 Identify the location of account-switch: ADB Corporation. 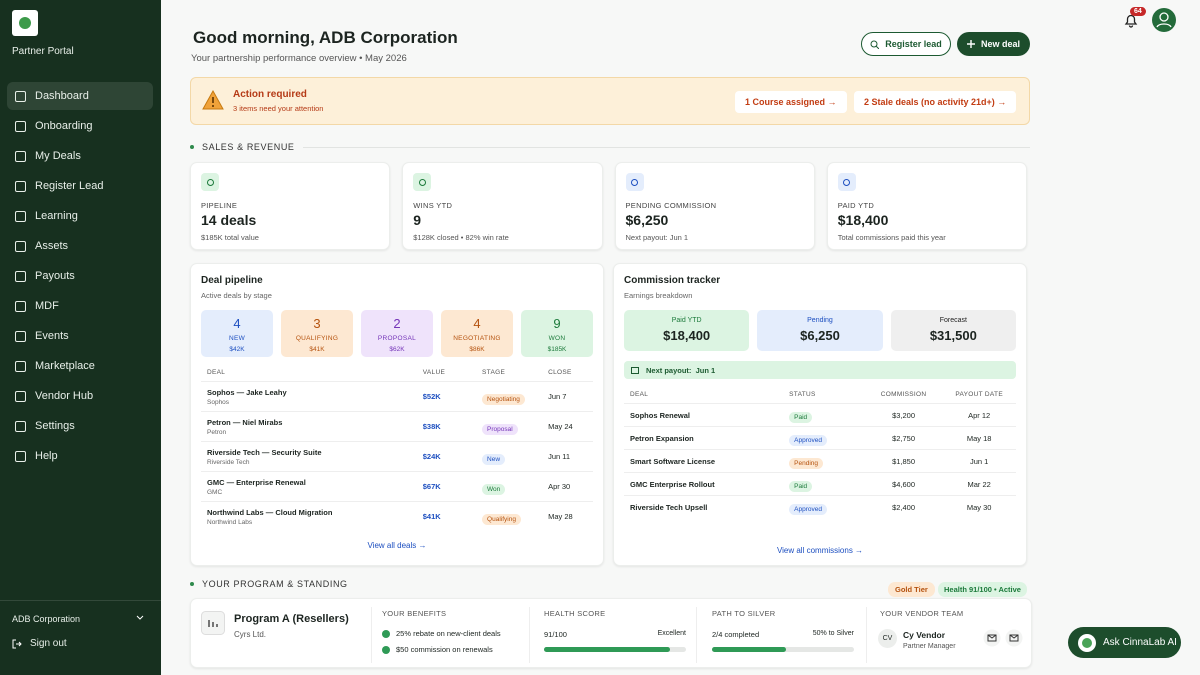
(78, 619).